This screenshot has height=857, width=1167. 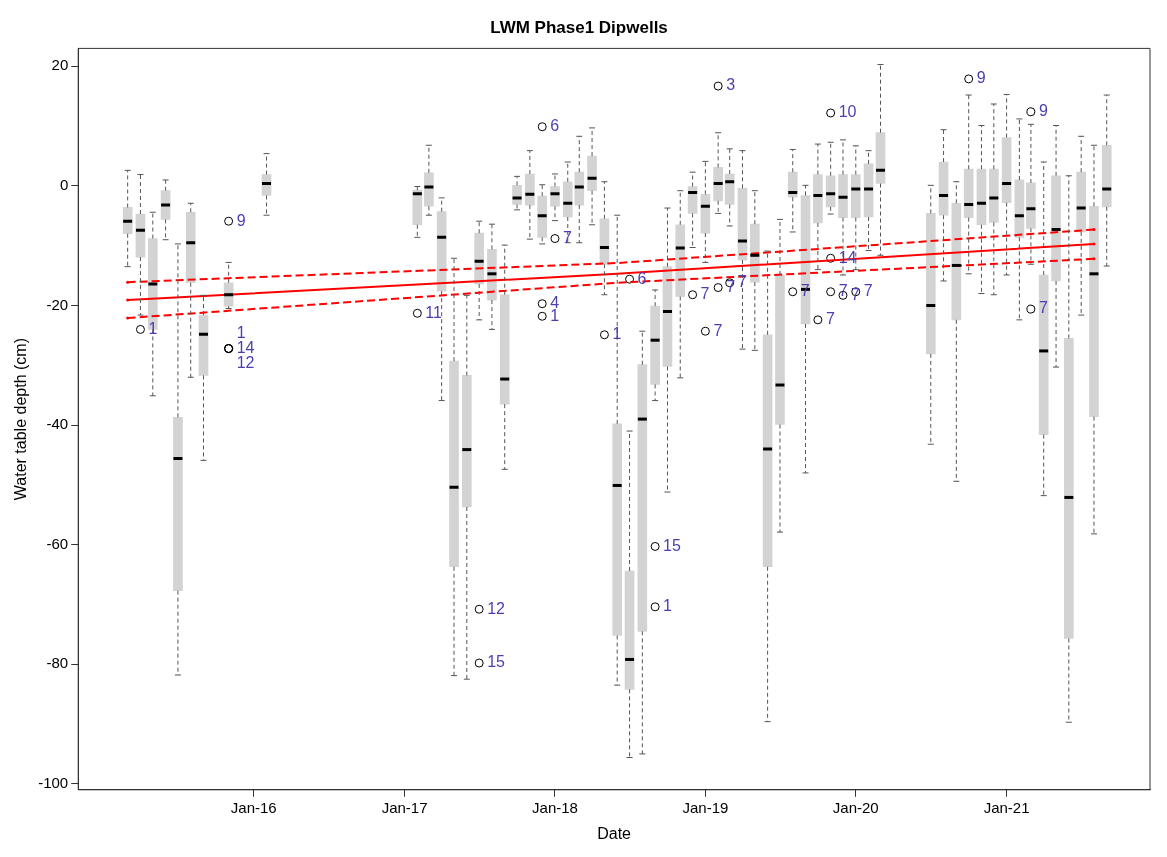 What do you see at coordinates (731, 85) in the screenshot?
I see `annotation: 3` at bounding box center [731, 85].